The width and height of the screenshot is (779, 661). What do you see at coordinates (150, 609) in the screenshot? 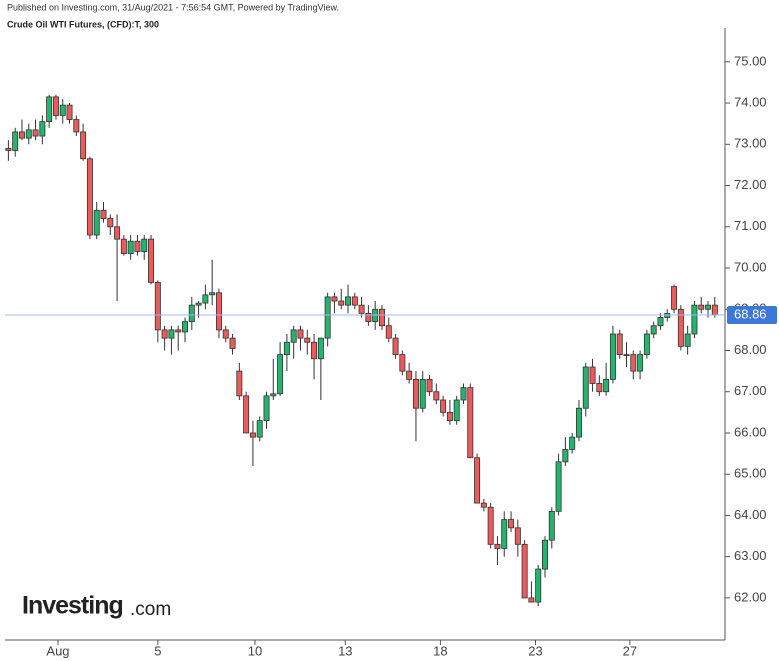
I see `logo-suffix: .com` at bounding box center [150, 609].